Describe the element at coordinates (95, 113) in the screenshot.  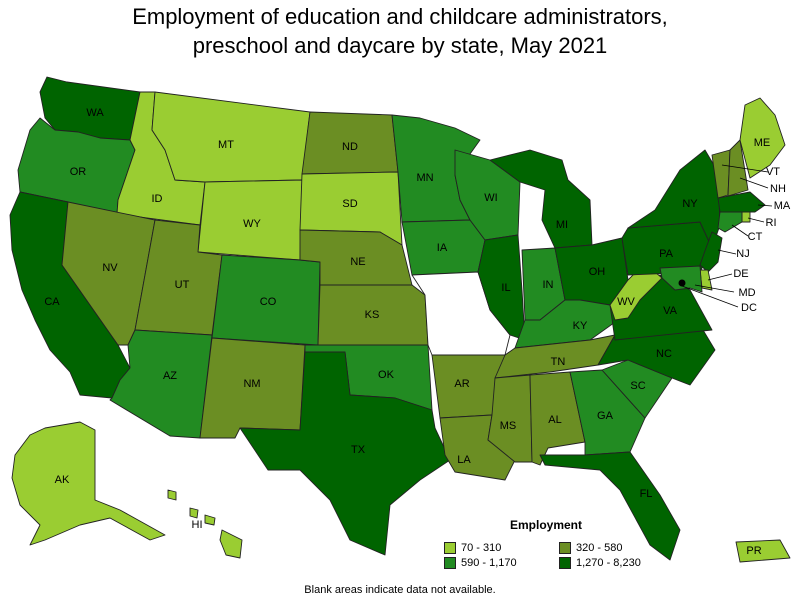
I see `label-wa: WA` at that location.